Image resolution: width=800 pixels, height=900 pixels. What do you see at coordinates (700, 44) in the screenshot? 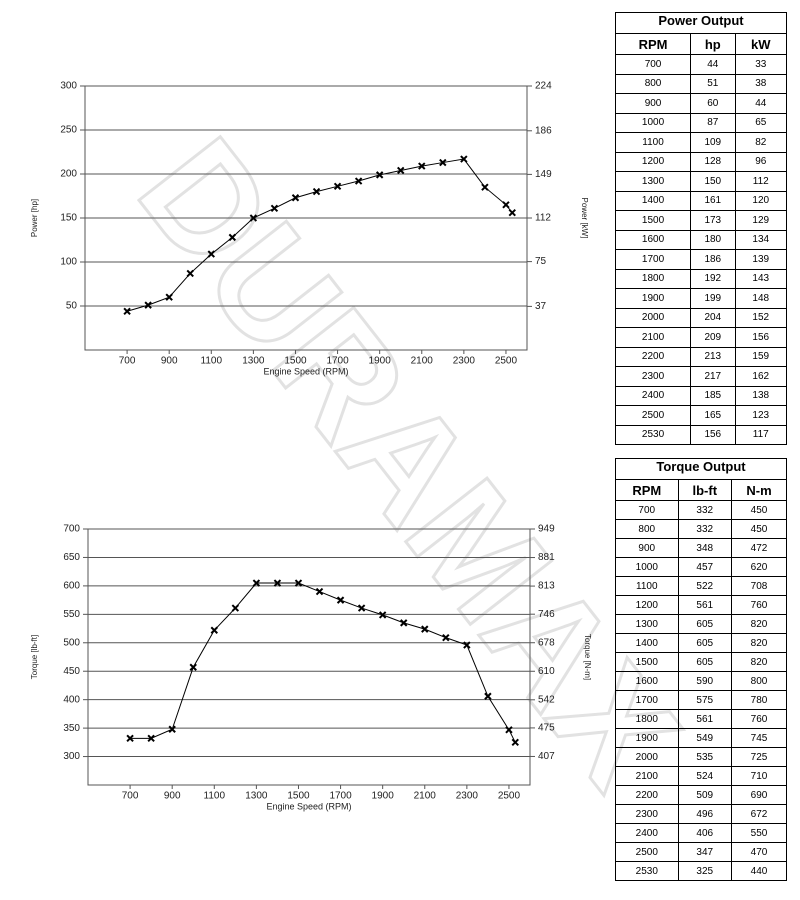
I see `header-row: RPM hp kW` at bounding box center [700, 44].